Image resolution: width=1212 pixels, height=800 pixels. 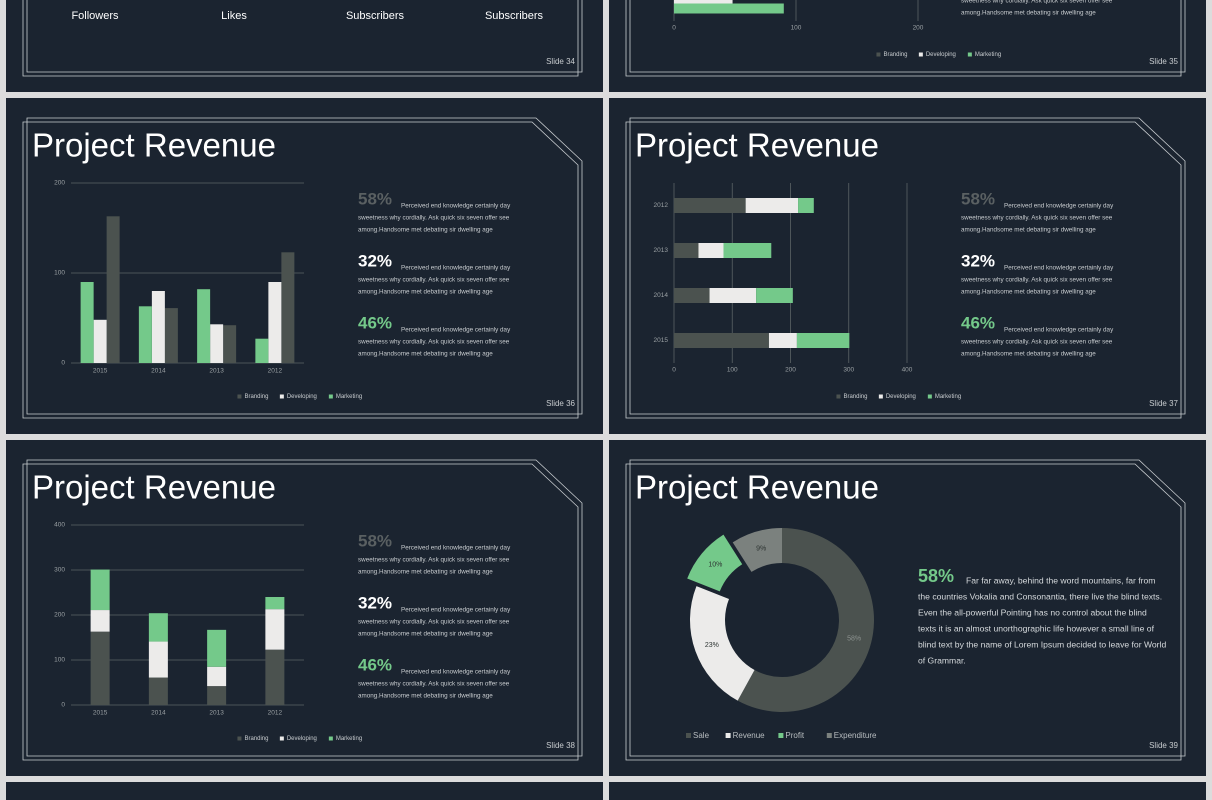 I want to click on slide-number: Slide 37, so click(x=1163, y=403).